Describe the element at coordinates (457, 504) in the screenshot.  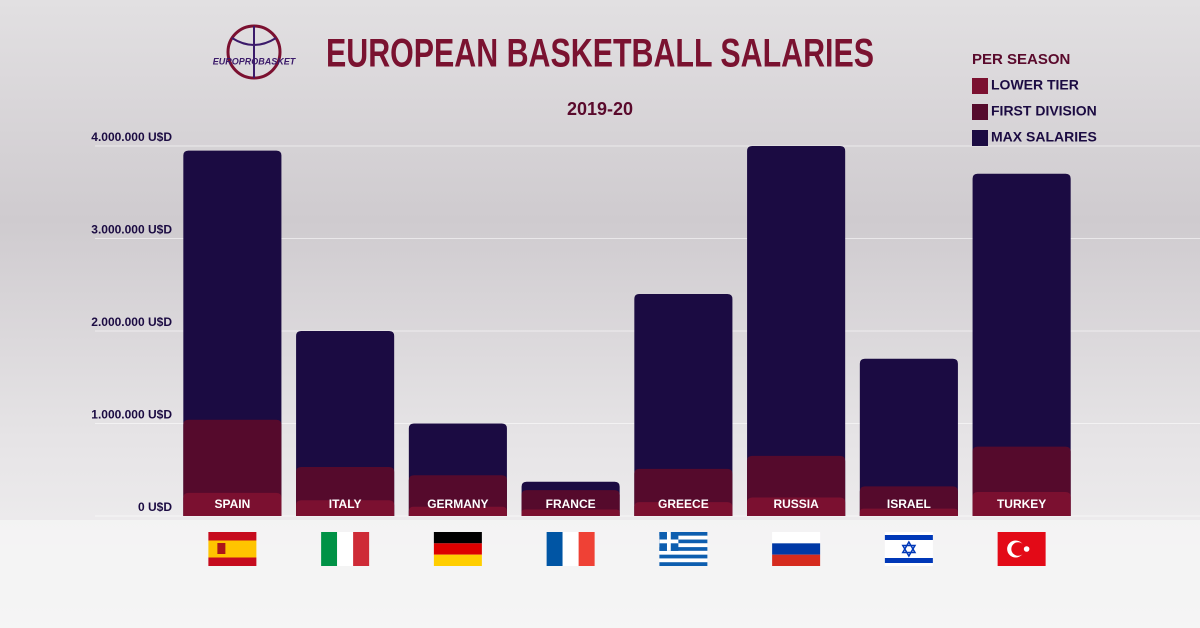
I see `x-tick-label: GERMANY` at that location.